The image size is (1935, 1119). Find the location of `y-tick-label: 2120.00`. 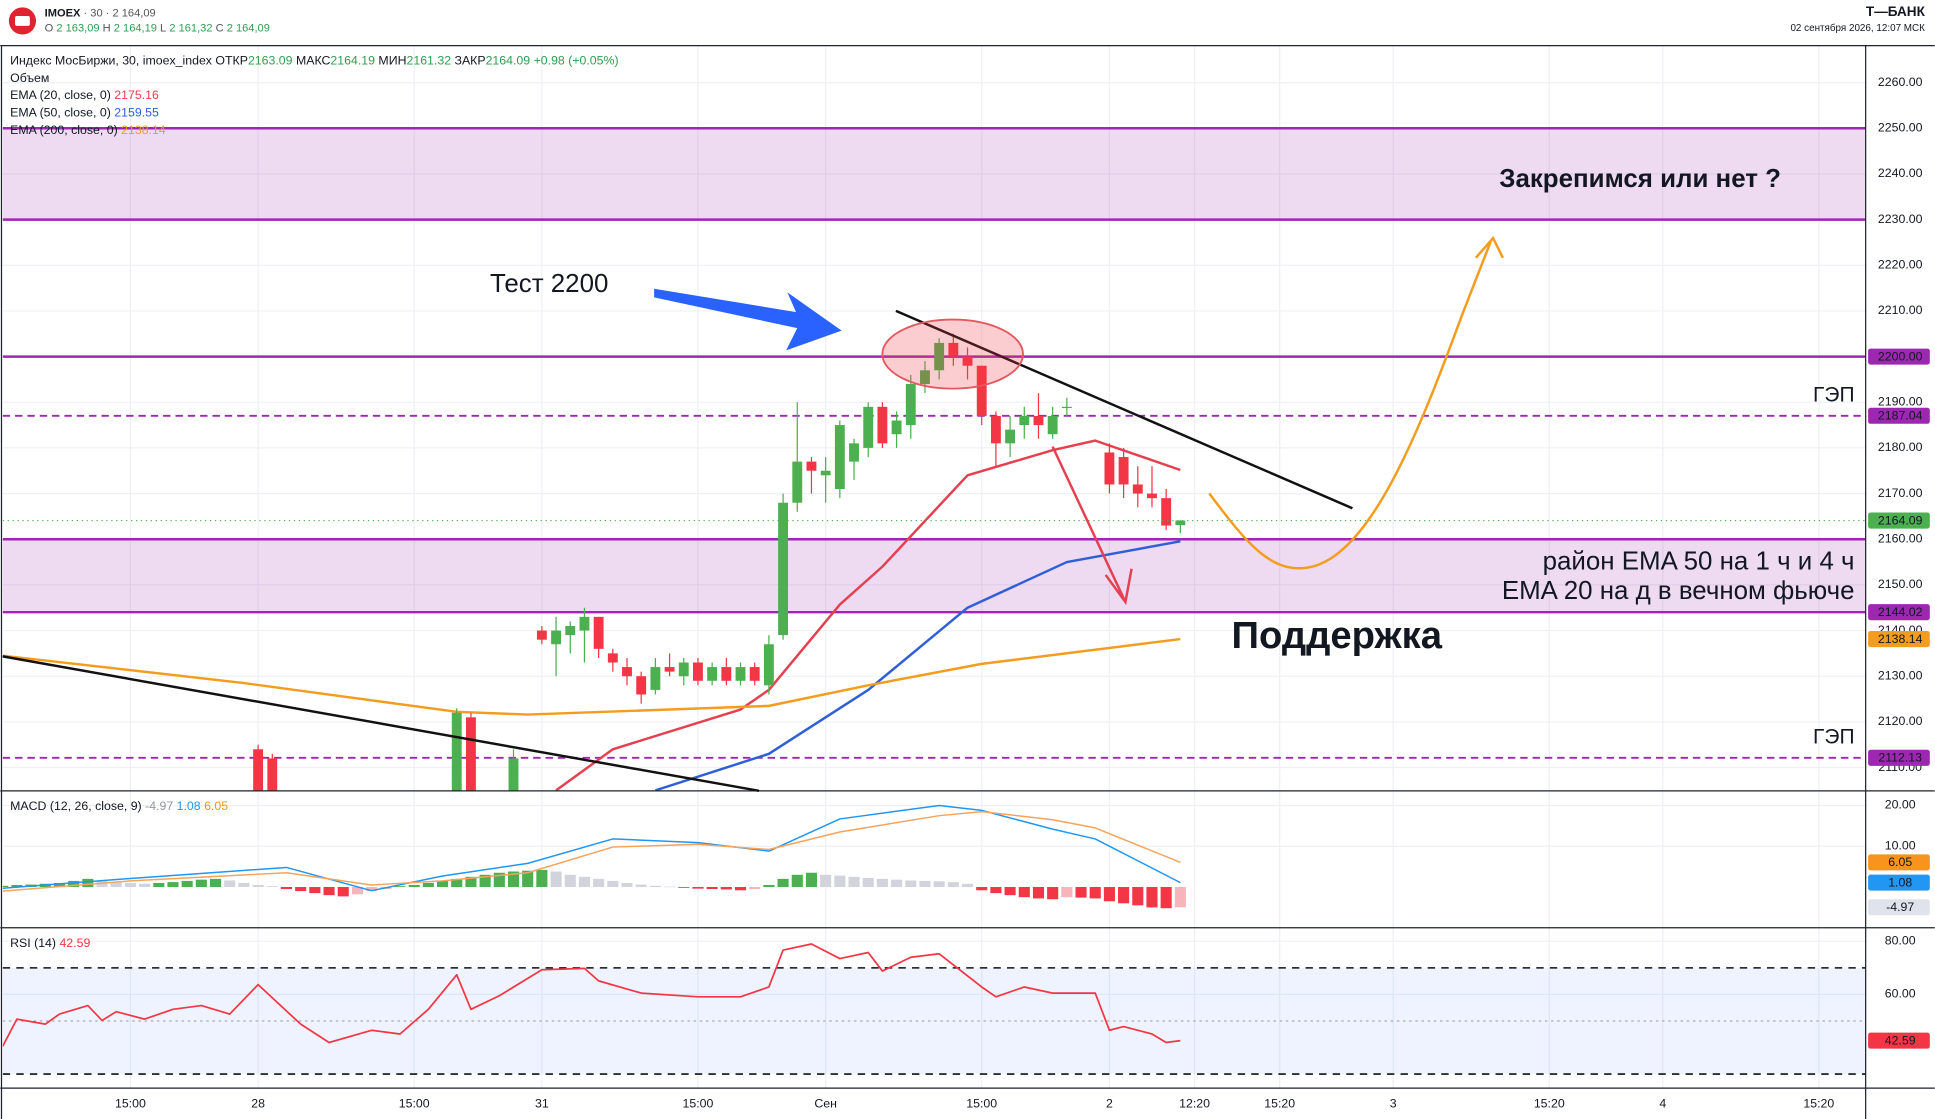

y-tick-label: 2120.00 is located at coordinates (1900, 721).